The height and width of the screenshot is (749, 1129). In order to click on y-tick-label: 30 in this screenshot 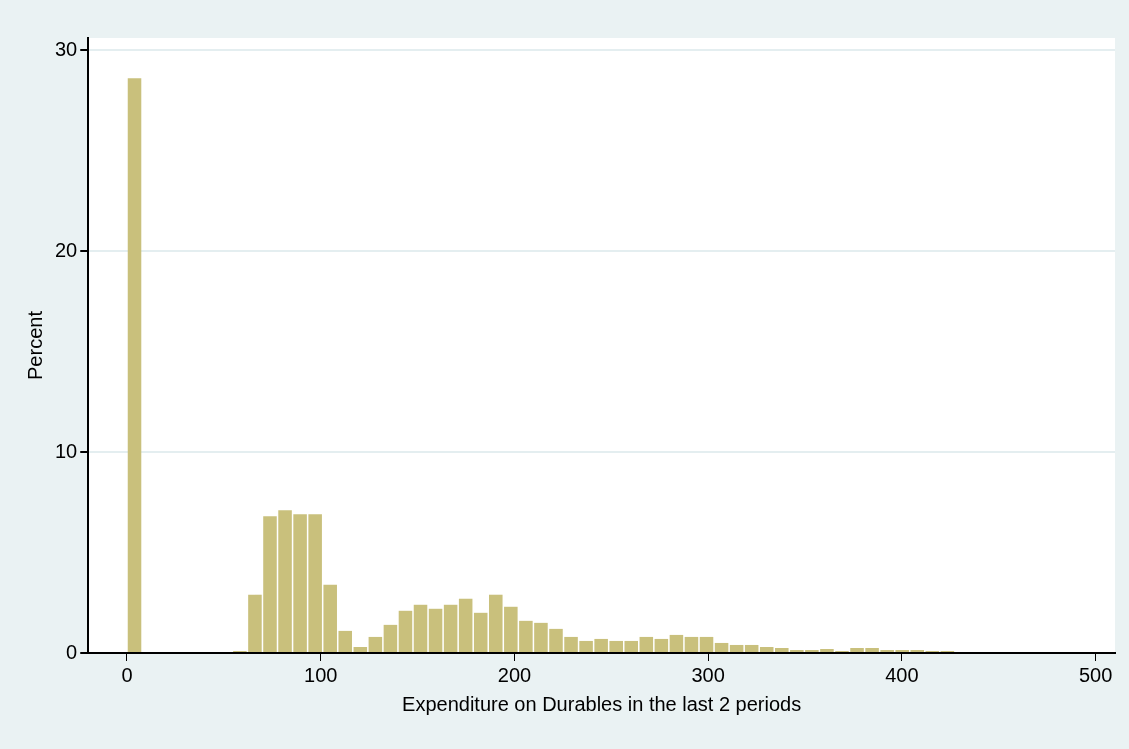, I will do `click(66, 48)`.